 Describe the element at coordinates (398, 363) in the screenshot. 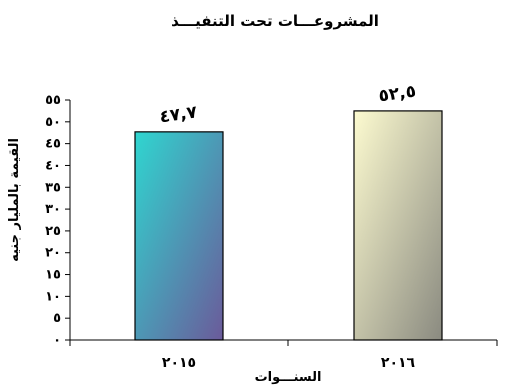

I see `category-label-1: ٢٠١٦` at that location.